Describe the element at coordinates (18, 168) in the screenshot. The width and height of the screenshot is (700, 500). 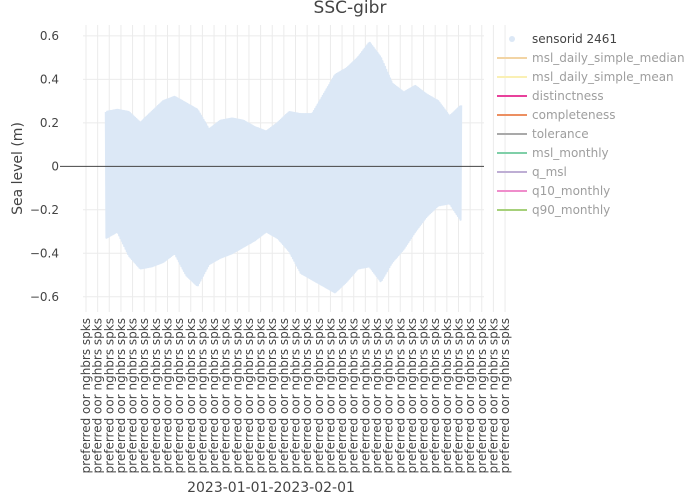
I see `y-axis-title: Sea level (m)` at that location.